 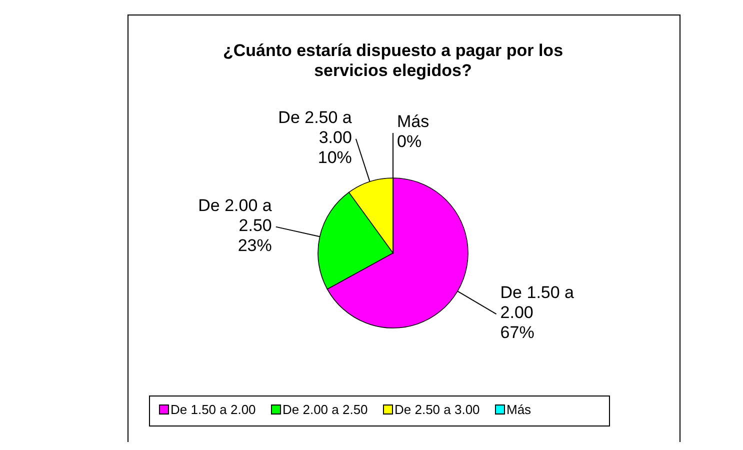 I want to click on category-label: Más, so click(x=413, y=121).